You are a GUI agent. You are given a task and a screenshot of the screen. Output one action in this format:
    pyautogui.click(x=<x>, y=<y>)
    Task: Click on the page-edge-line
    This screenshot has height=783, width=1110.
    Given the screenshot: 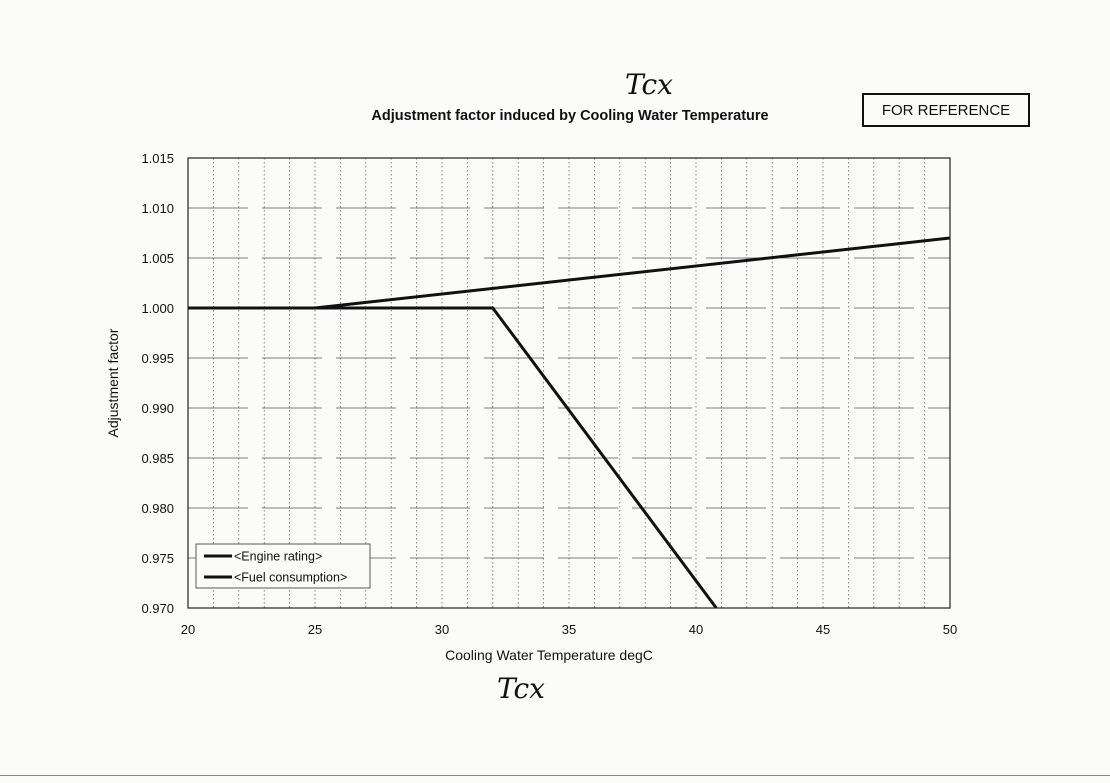 What is the action you would take?
    pyautogui.click(x=555, y=775)
    